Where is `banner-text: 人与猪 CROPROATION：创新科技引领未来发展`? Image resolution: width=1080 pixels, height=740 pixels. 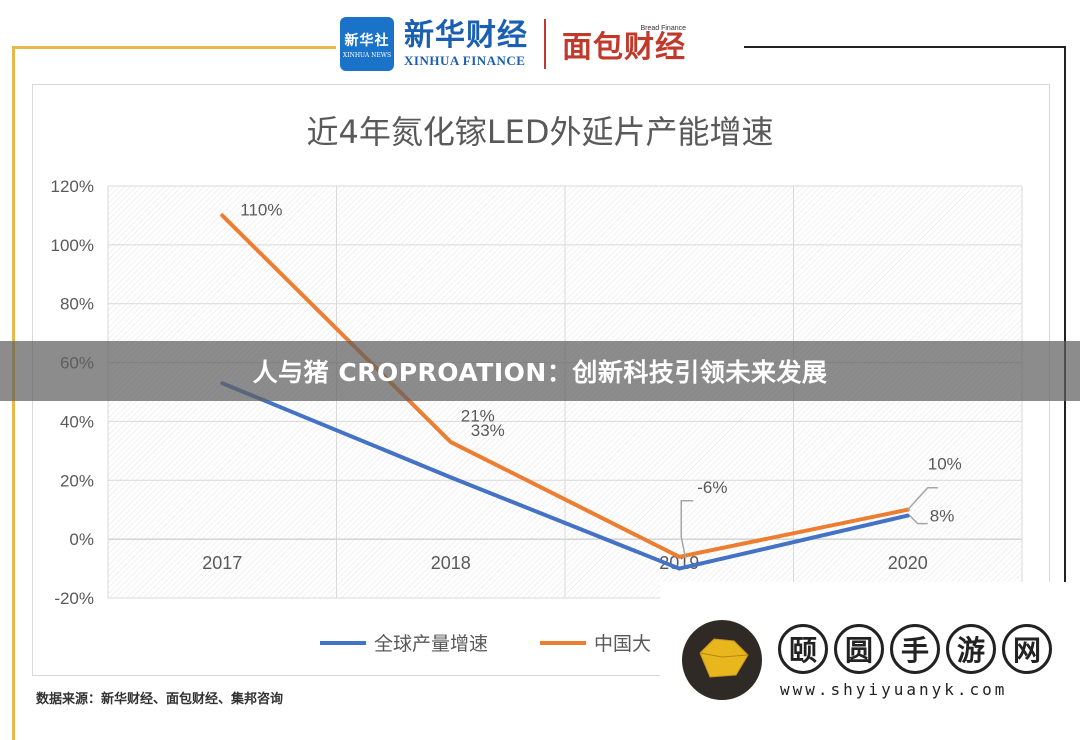
banner-text: 人与猪 CROPROATION：创新科技引领未来发展 is located at coordinates (540, 372).